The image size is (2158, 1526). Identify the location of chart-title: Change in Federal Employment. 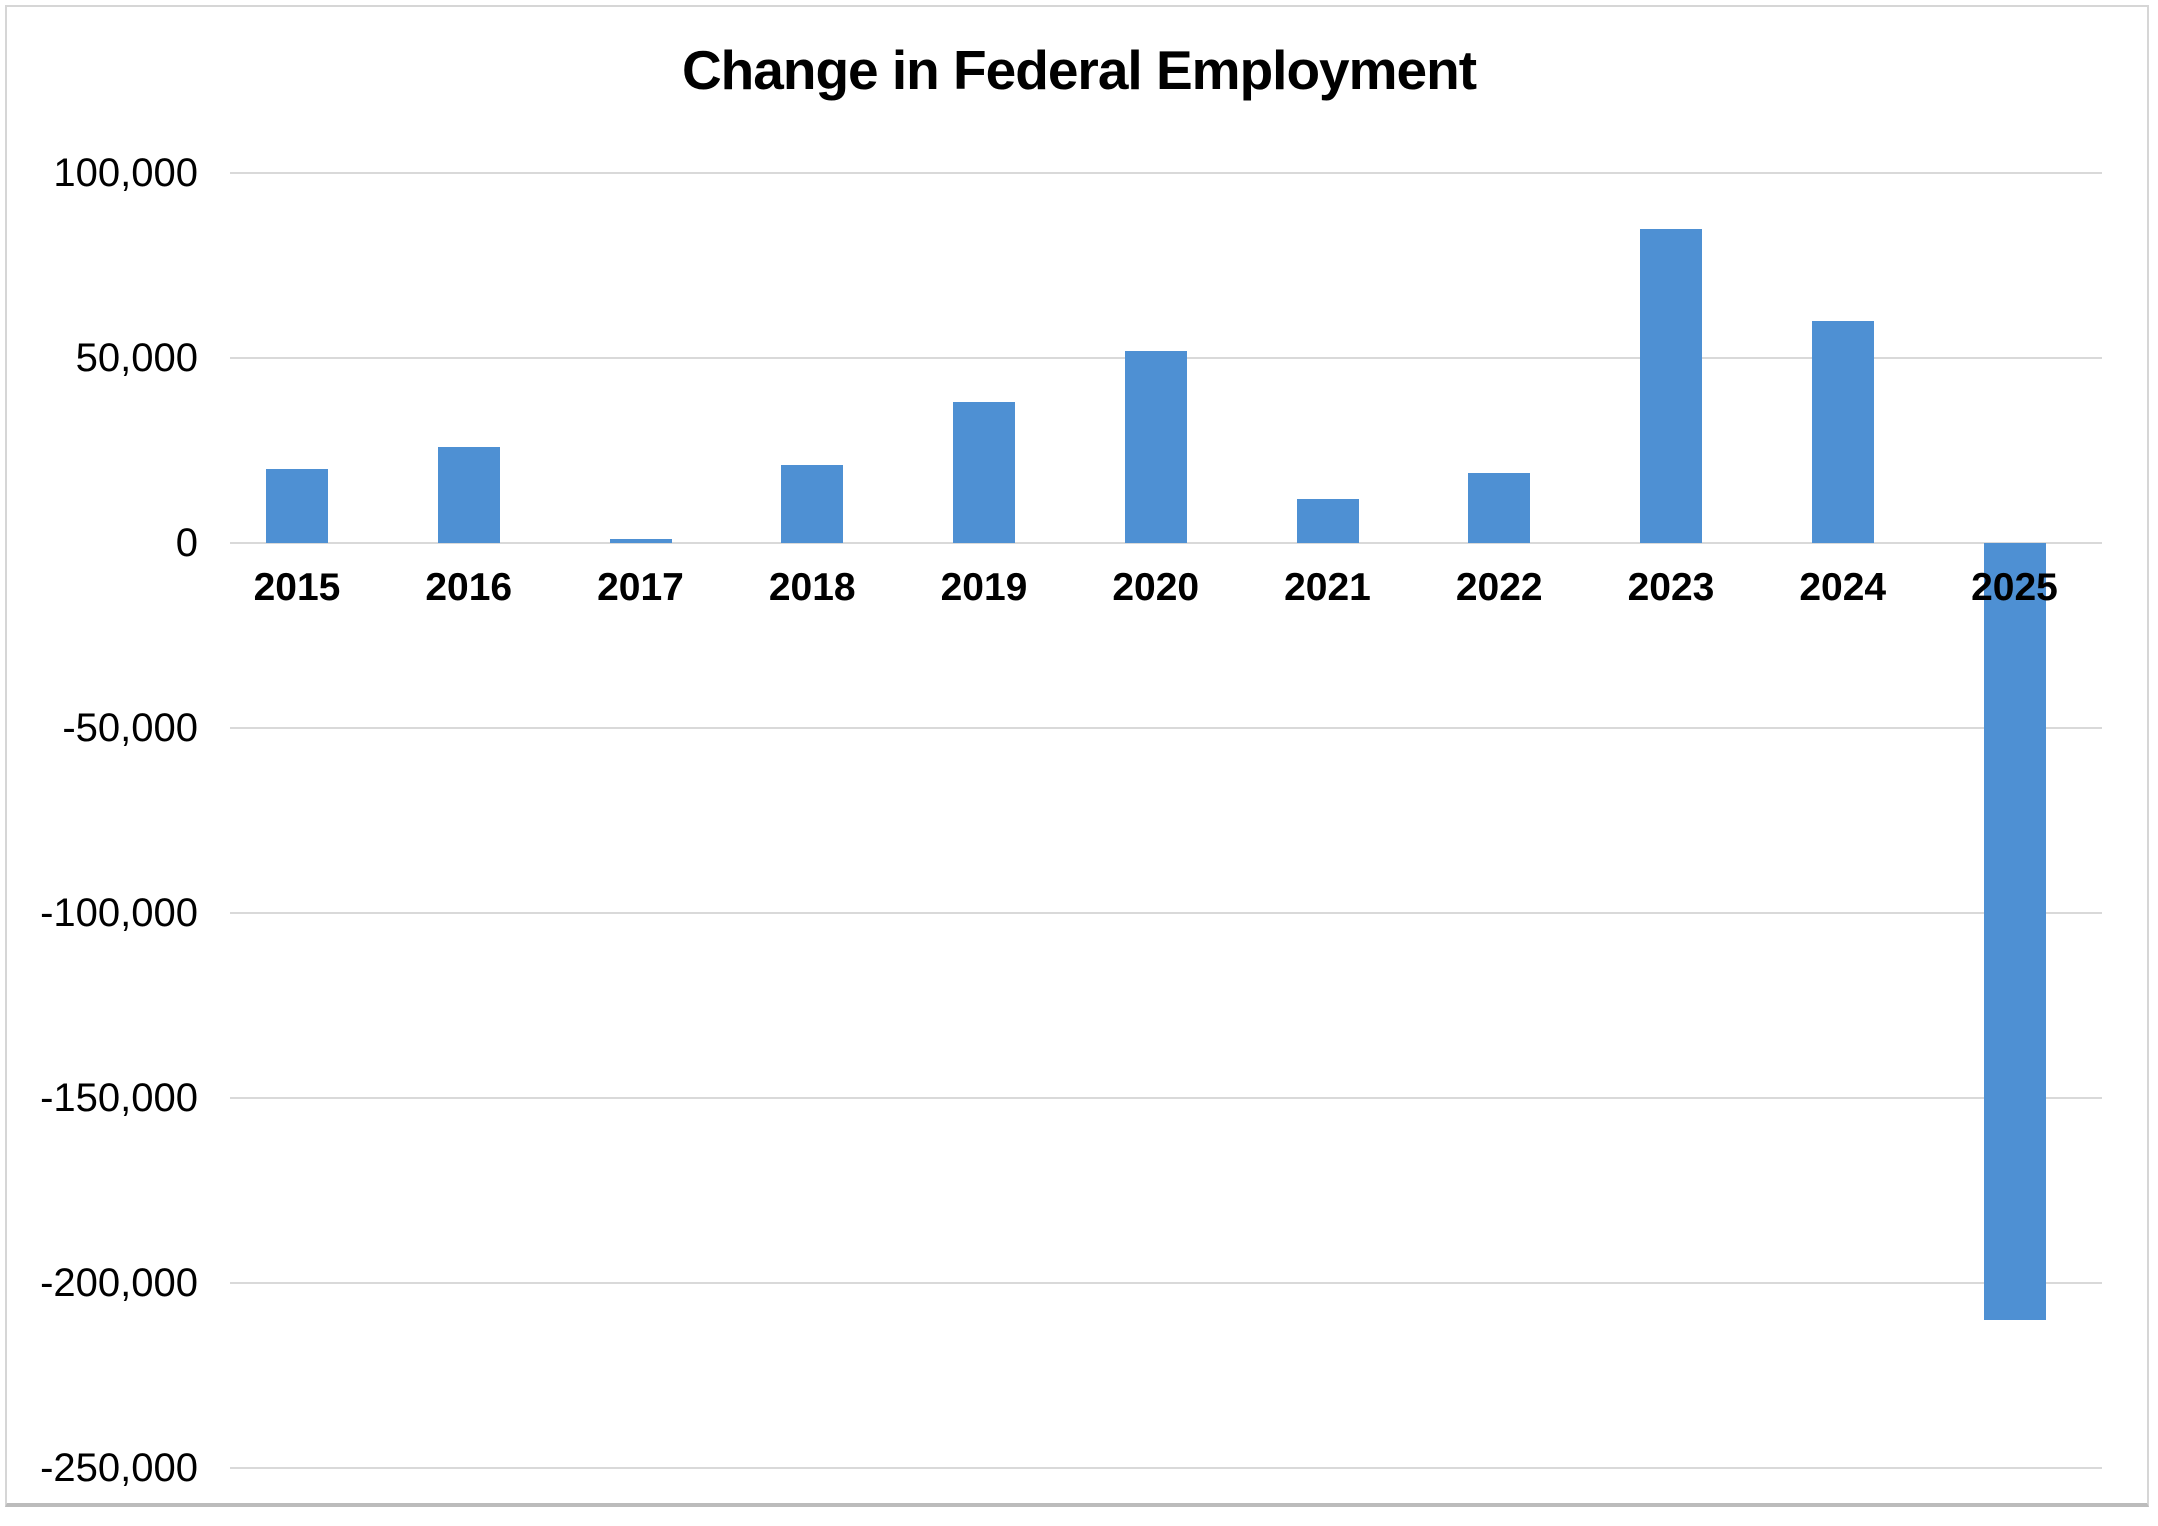
(1079, 70).